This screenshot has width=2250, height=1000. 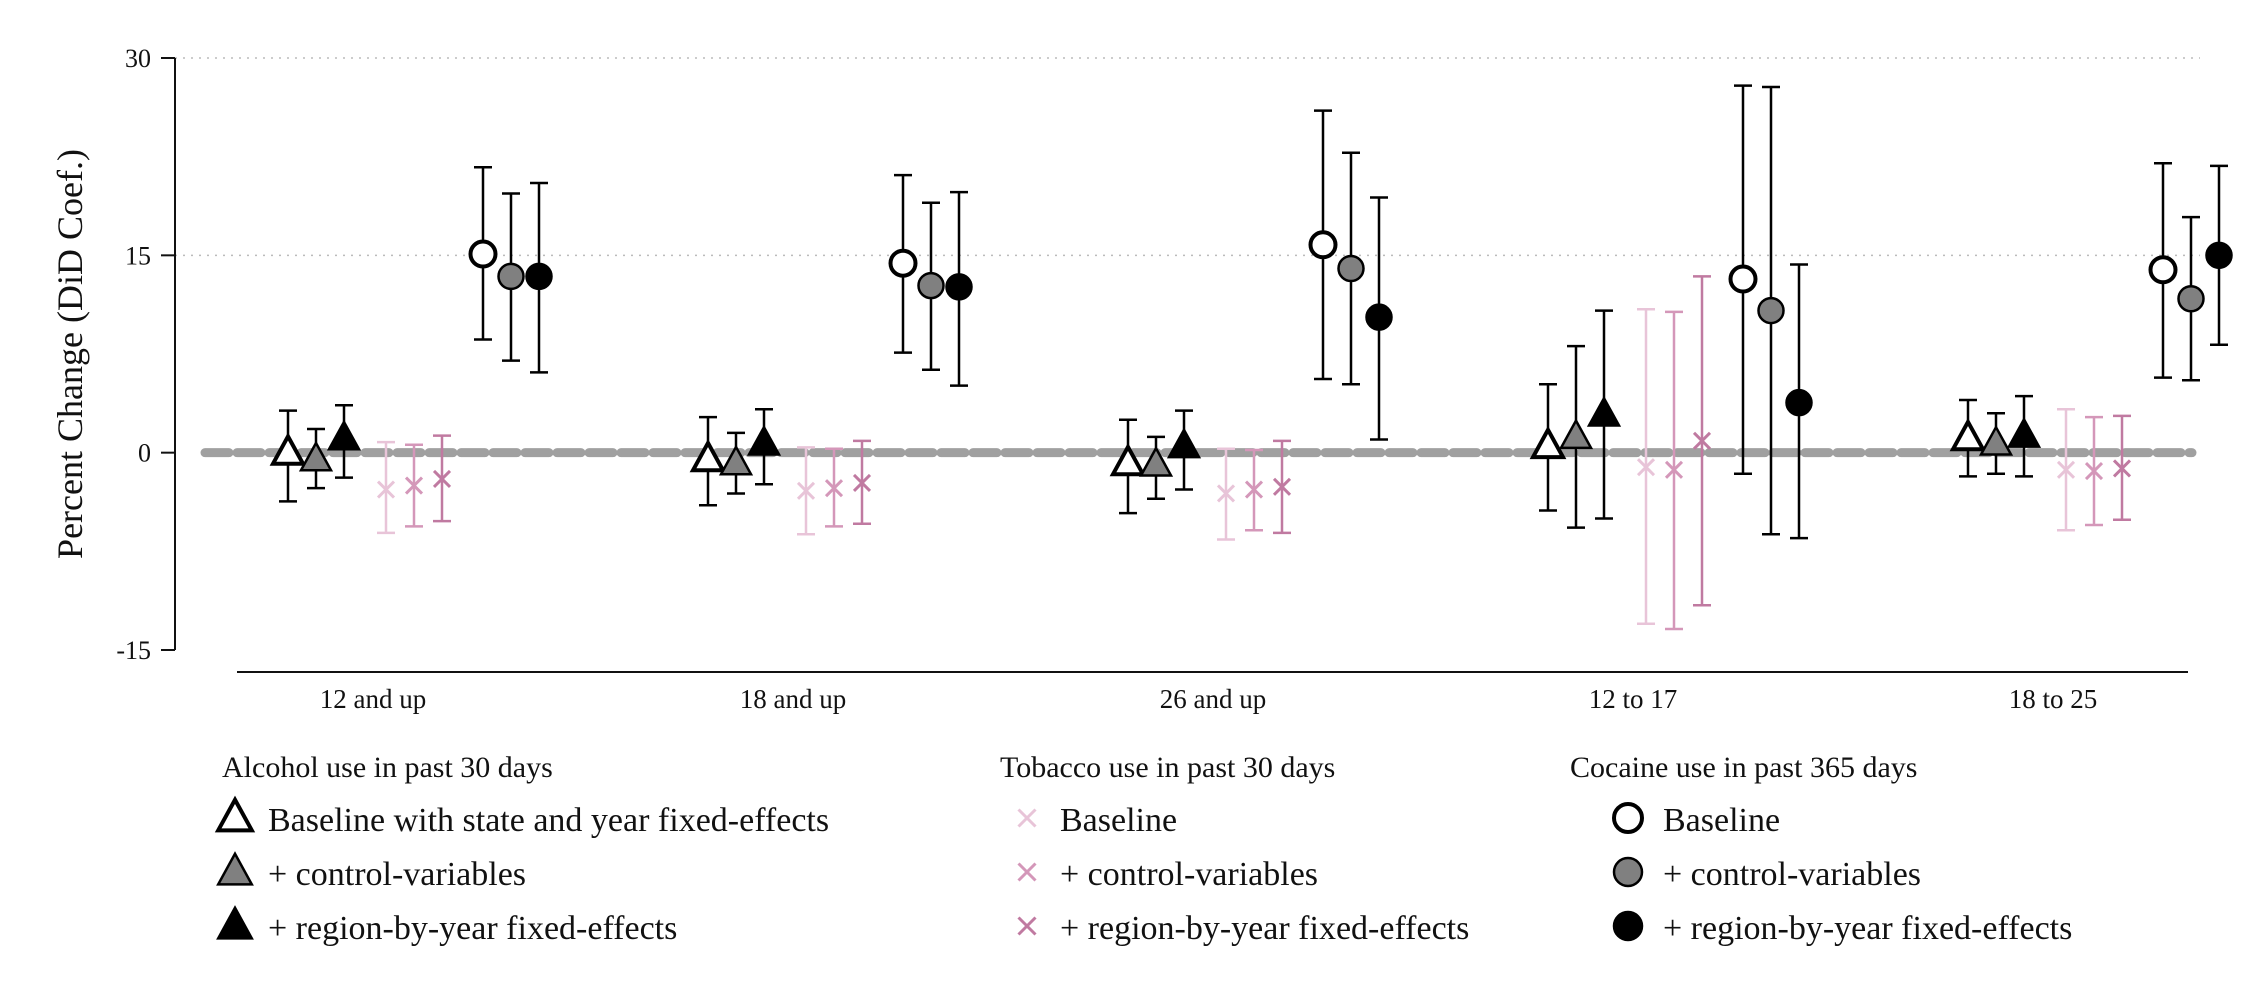 I want to click on y-tick-label-15: 15, so click(x=138, y=255).